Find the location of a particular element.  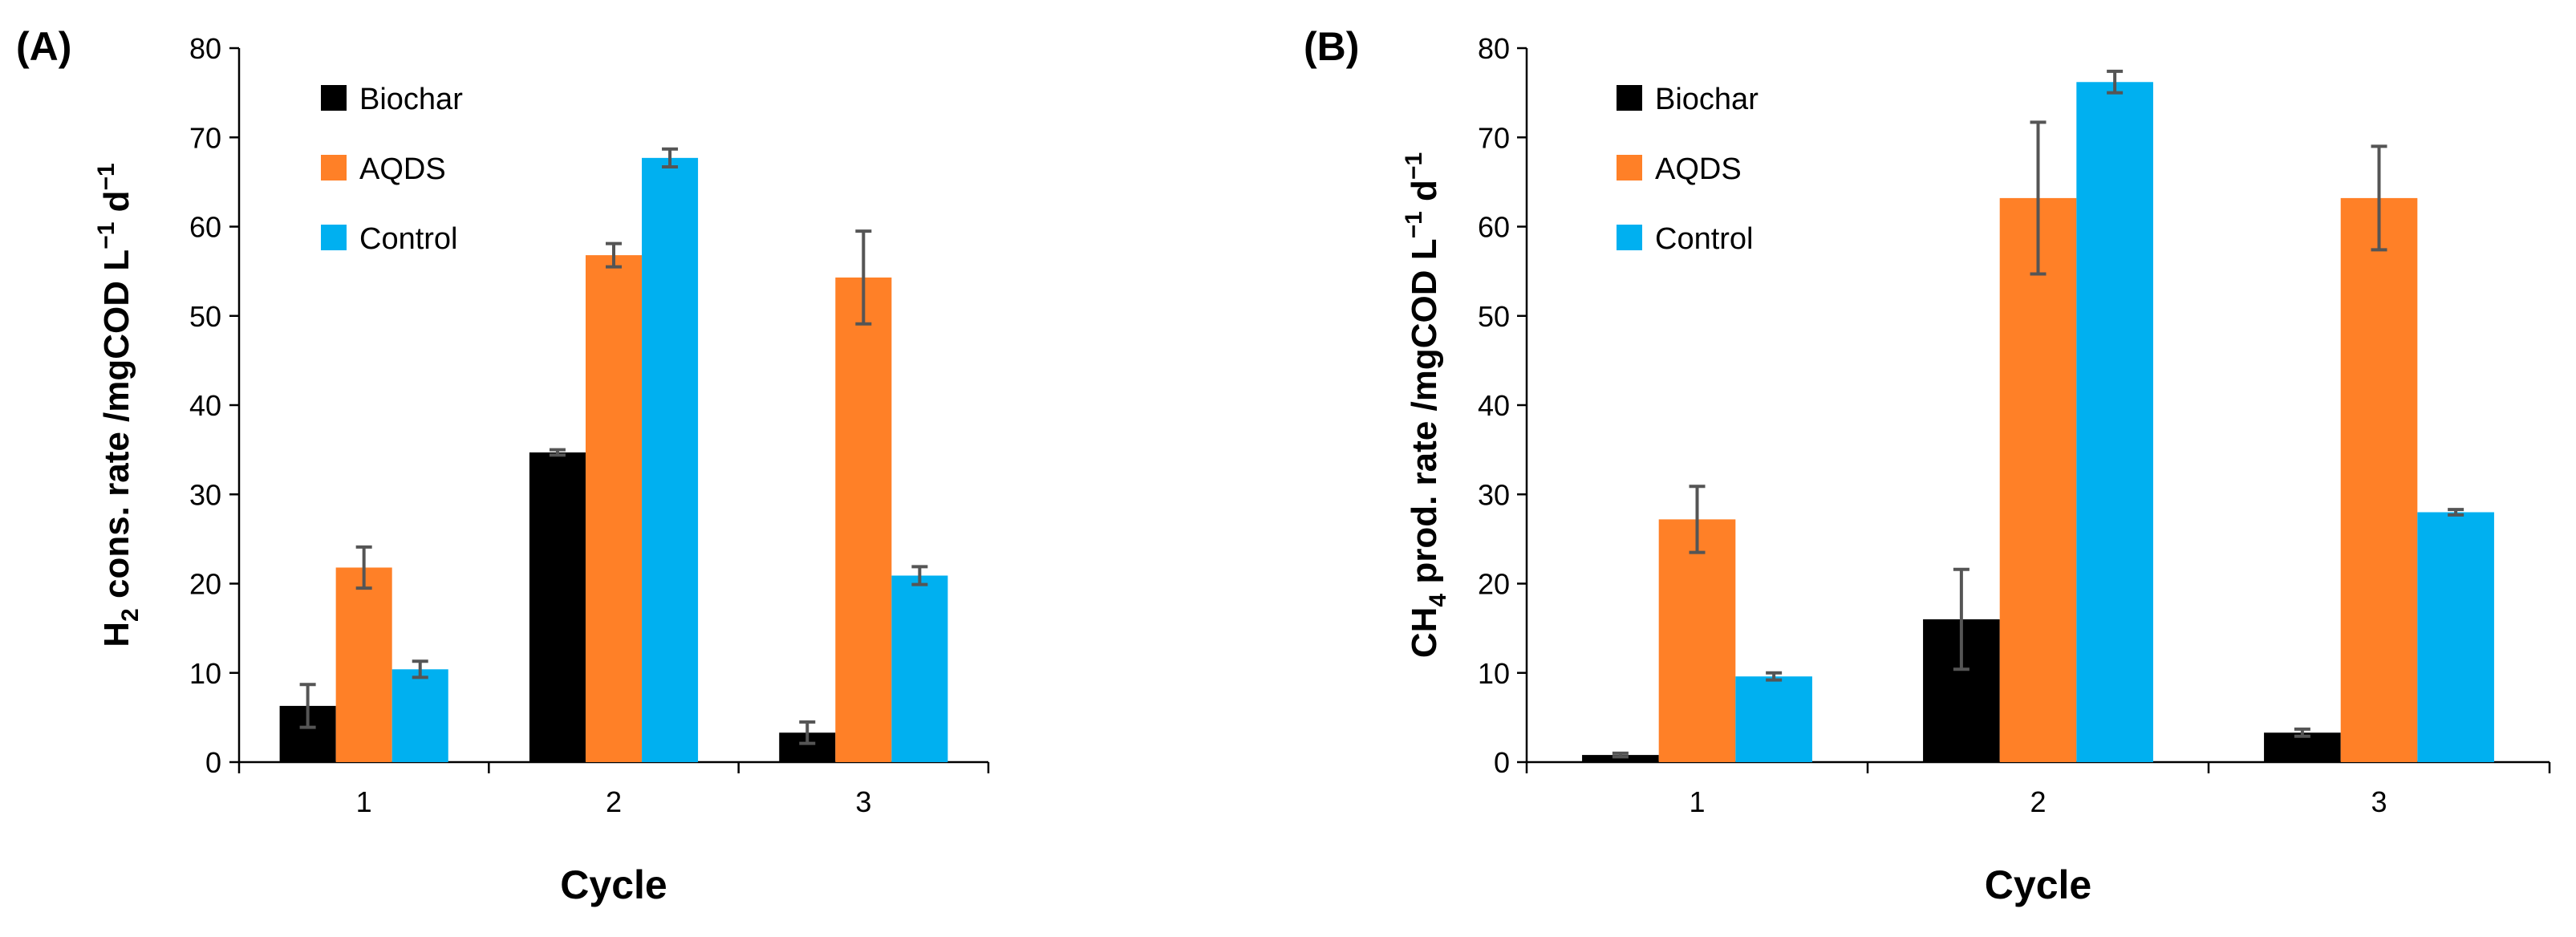

y-axis-title-part: H is located at coordinates (116, 634).